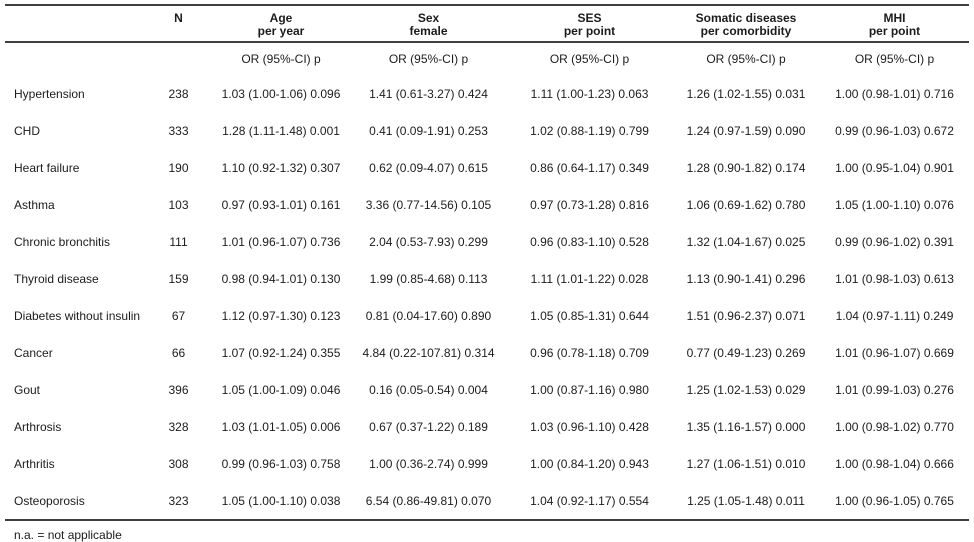  I want to click on cell-somatic: 1.28 (0.90-1.82) 0.174, so click(746, 167).